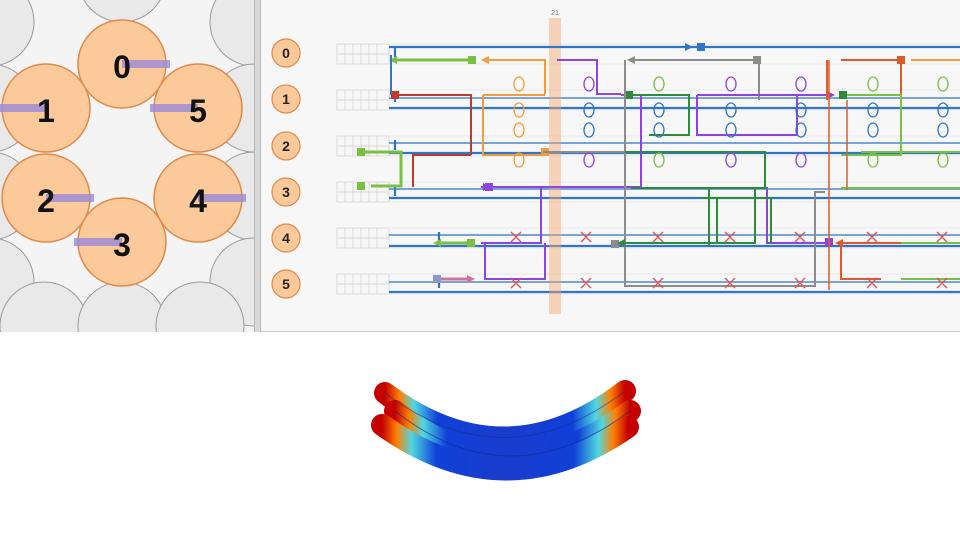 Image resolution: width=960 pixels, height=545 pixels. I want to click on helix-0-label: 0, so click(122, 67).